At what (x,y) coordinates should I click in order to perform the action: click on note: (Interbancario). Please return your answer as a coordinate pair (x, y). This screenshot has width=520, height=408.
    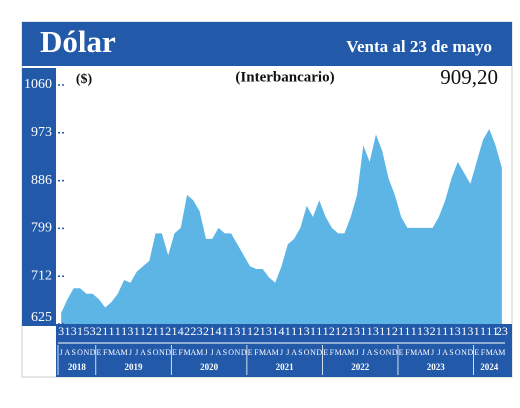
    Looking at the image, I should click on (284, 77).